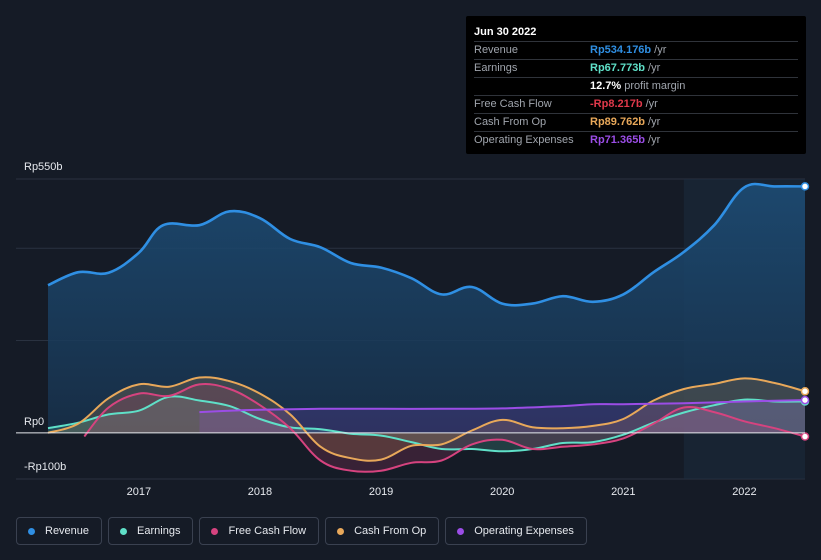 The height and width of the screenshot is (560, 821). I want to click on revenue-endpoint, so click(805, 186).